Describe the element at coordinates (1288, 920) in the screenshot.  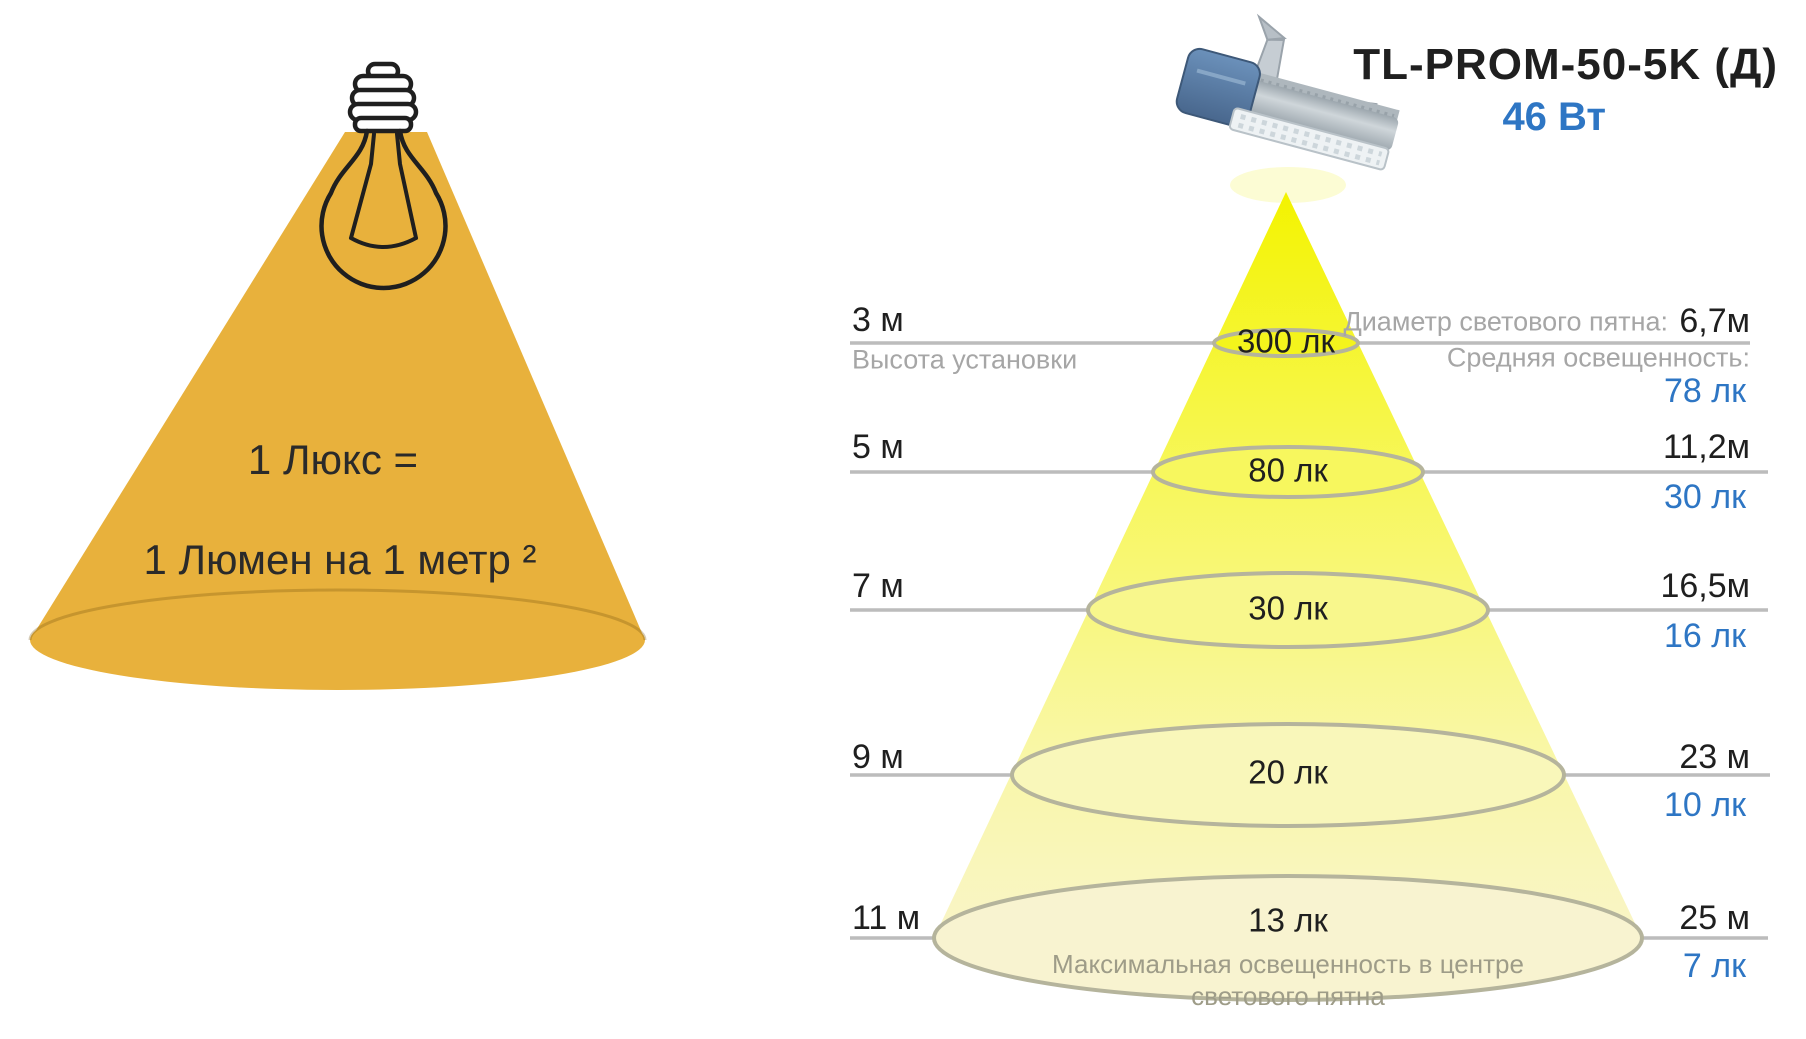
I see `center-lux-5: 13 лк` at that location.